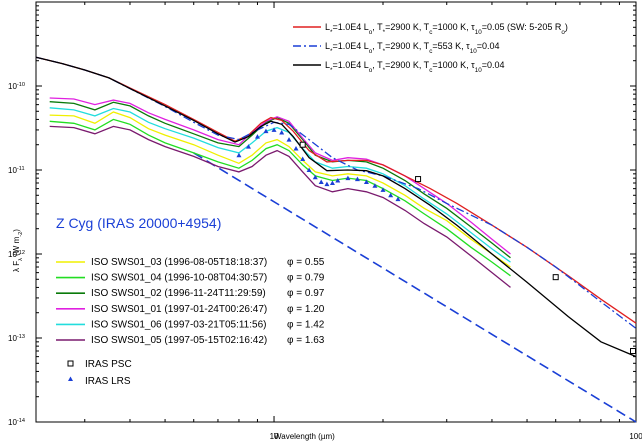  I want to click on y-tick-label: 10-12, so click(16, 254).